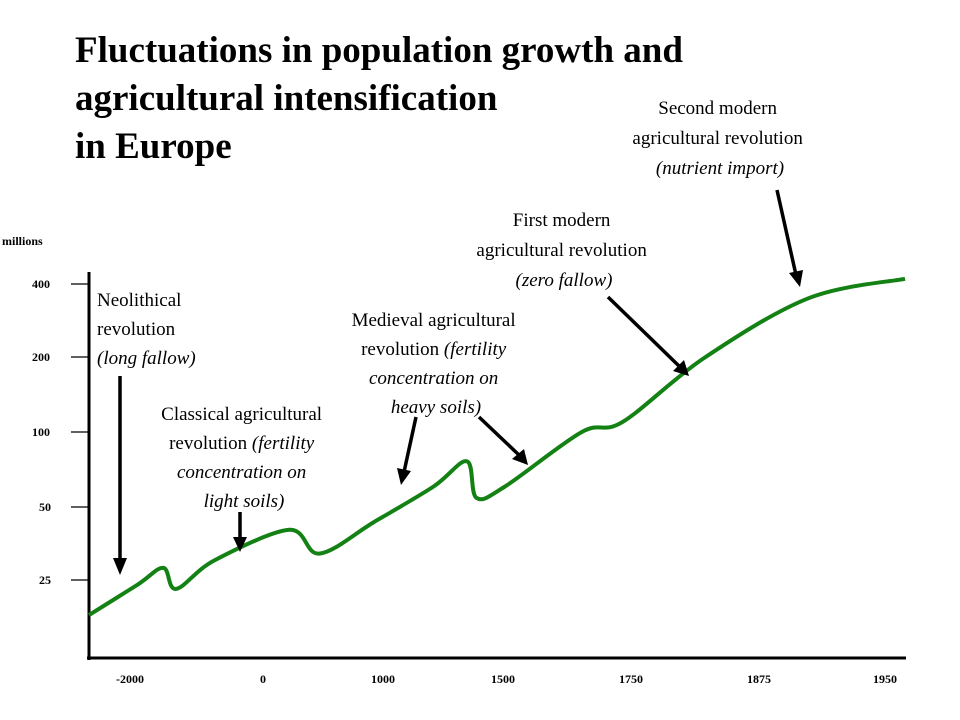  What do you see at coordinates (885, 679) in the screenshot?
I see `x-tick-label: 1950` at bounding box center [885, 679].